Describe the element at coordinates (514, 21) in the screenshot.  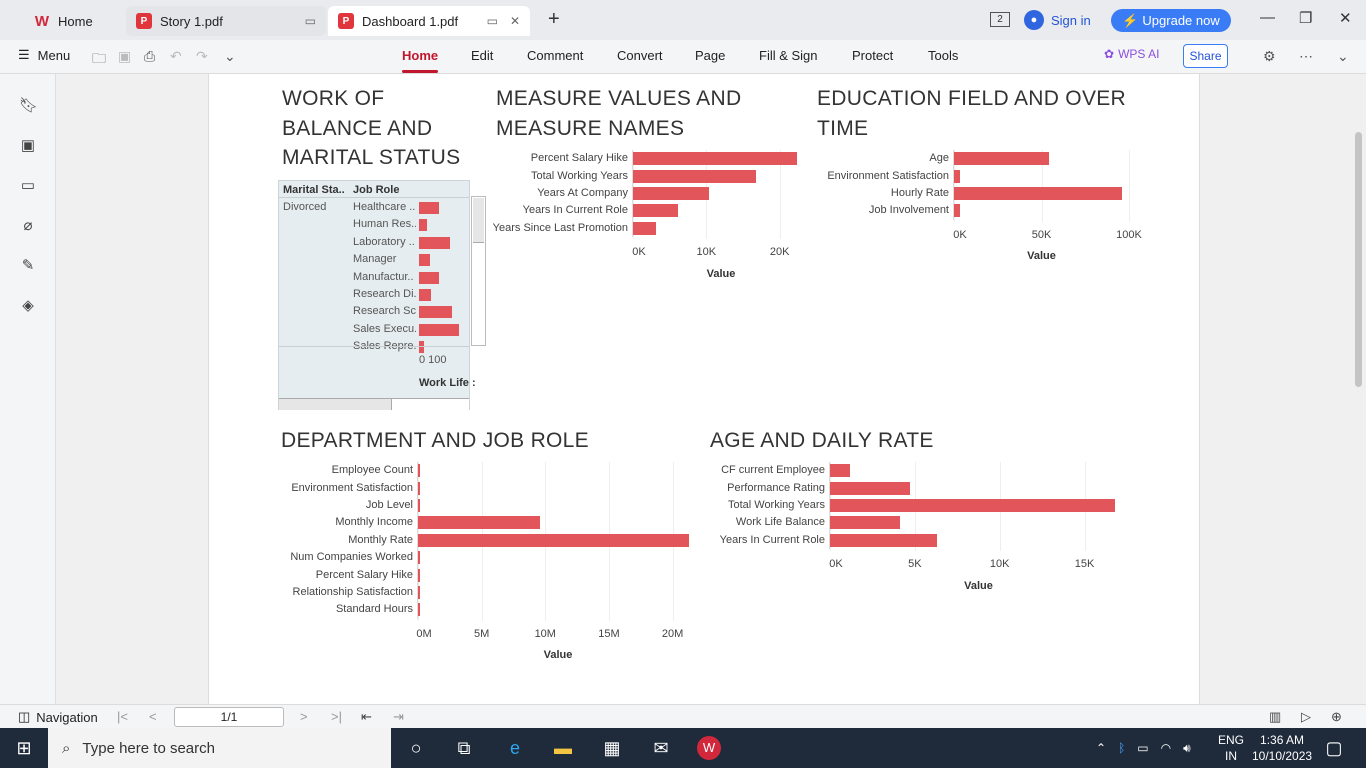
I see `close-tab-icon: ✕` at that location.